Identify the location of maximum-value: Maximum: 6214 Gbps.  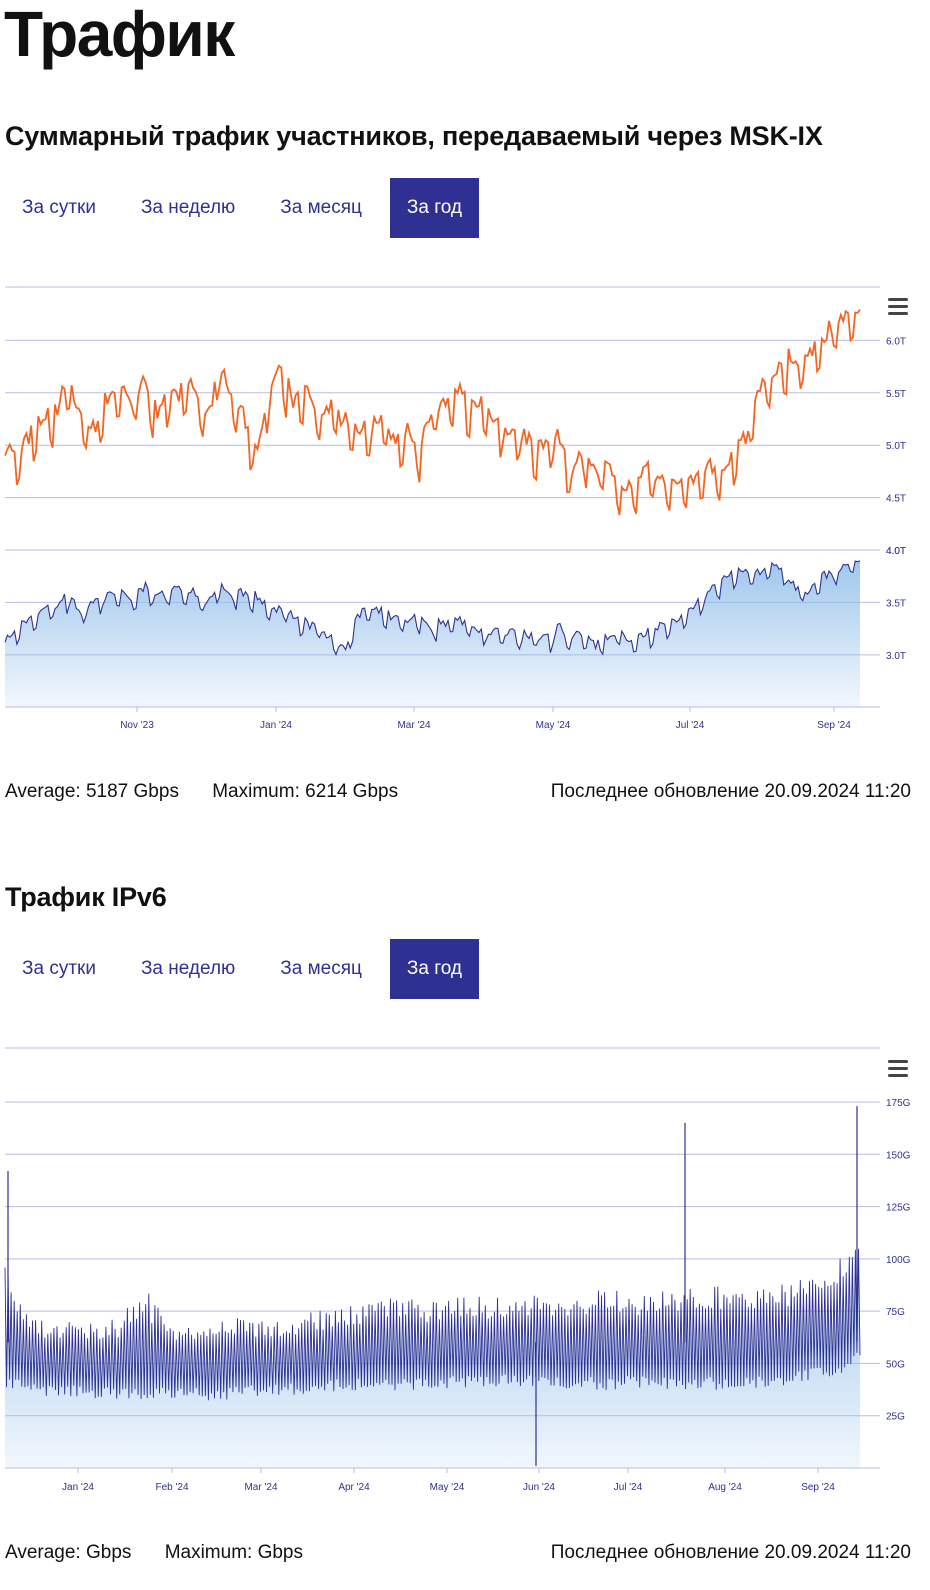
(305, 791).